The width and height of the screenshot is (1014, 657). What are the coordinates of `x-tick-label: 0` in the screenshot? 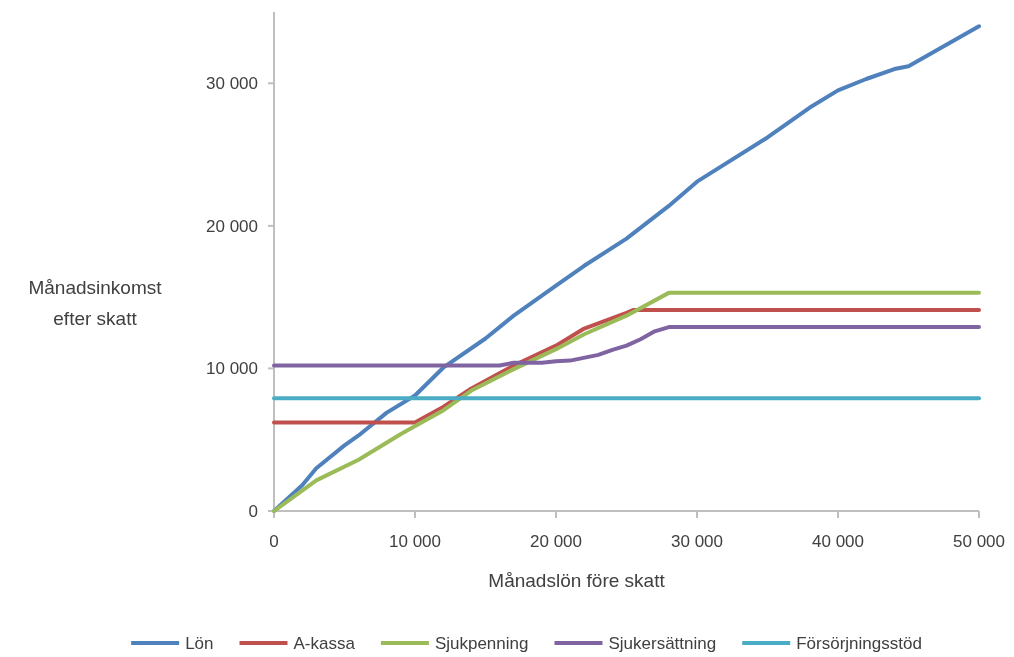 It's located at (274, 541).